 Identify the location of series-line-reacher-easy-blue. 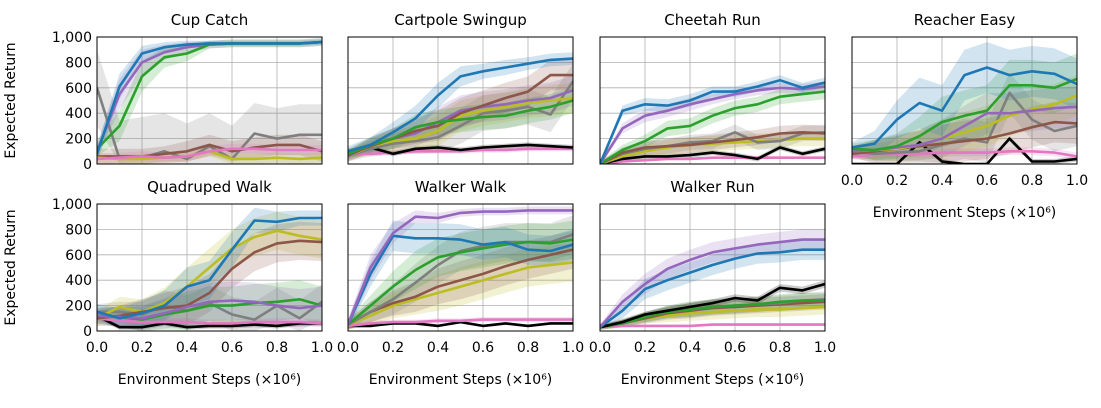
(964, 107).